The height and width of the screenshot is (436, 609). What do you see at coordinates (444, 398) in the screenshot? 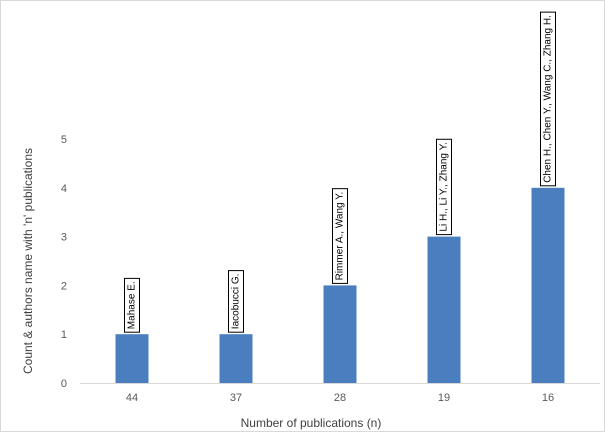
I see `x-tick-label: 19` at bounding box center [444, 398].